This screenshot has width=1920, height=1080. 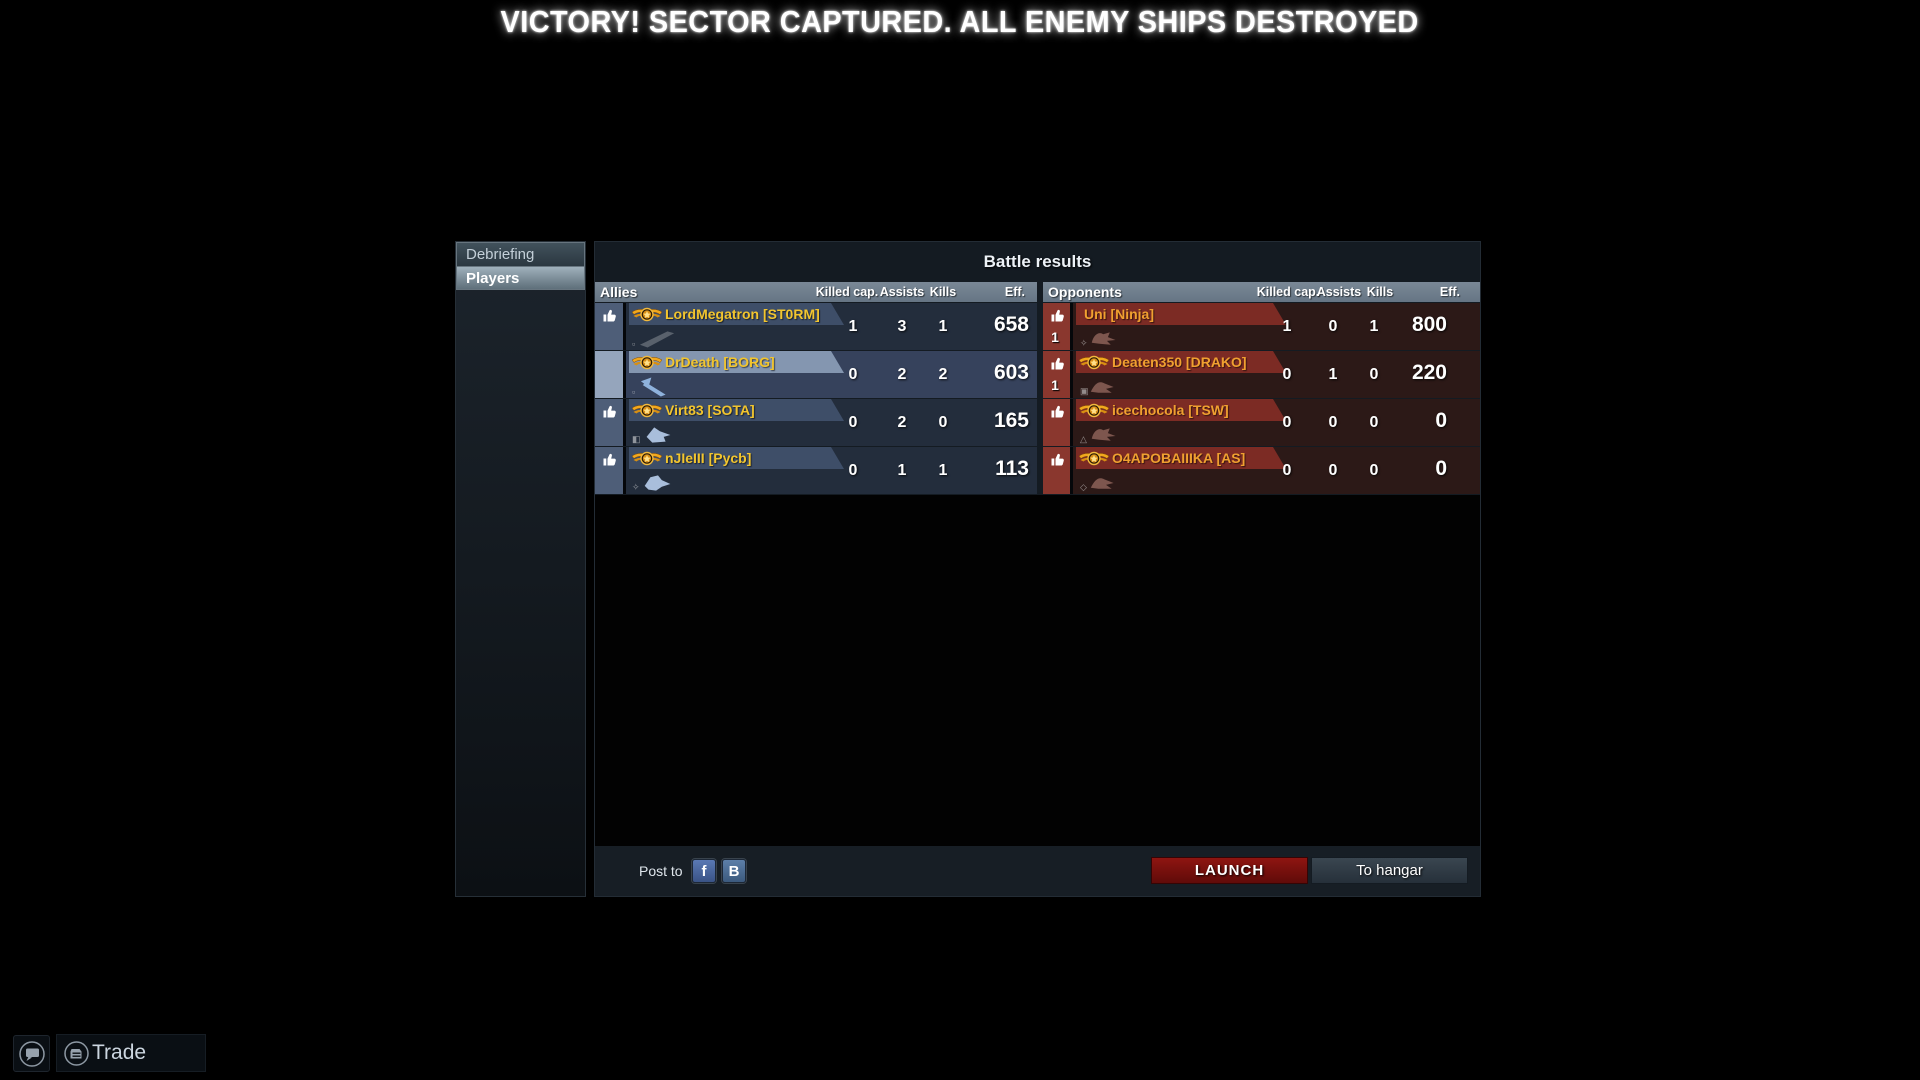 I want to click on trade-label: Trade, so click(x=119, y=1052).